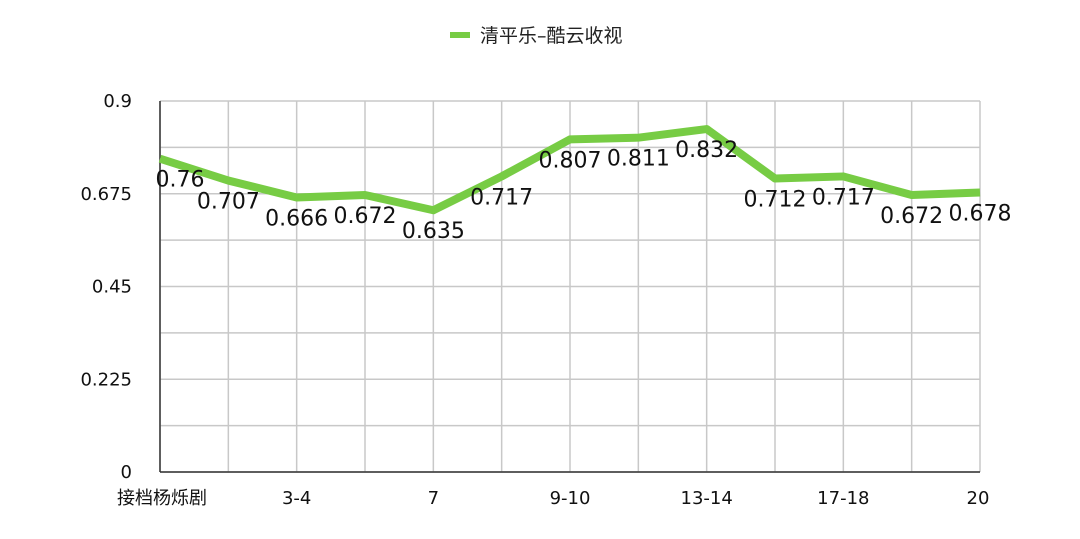 Image resolution: width=1080 pixels, height=539 pixels. Describe the element at coordinates (570, 160) in the screenshot. I see `data-label: 0.807` at that location.